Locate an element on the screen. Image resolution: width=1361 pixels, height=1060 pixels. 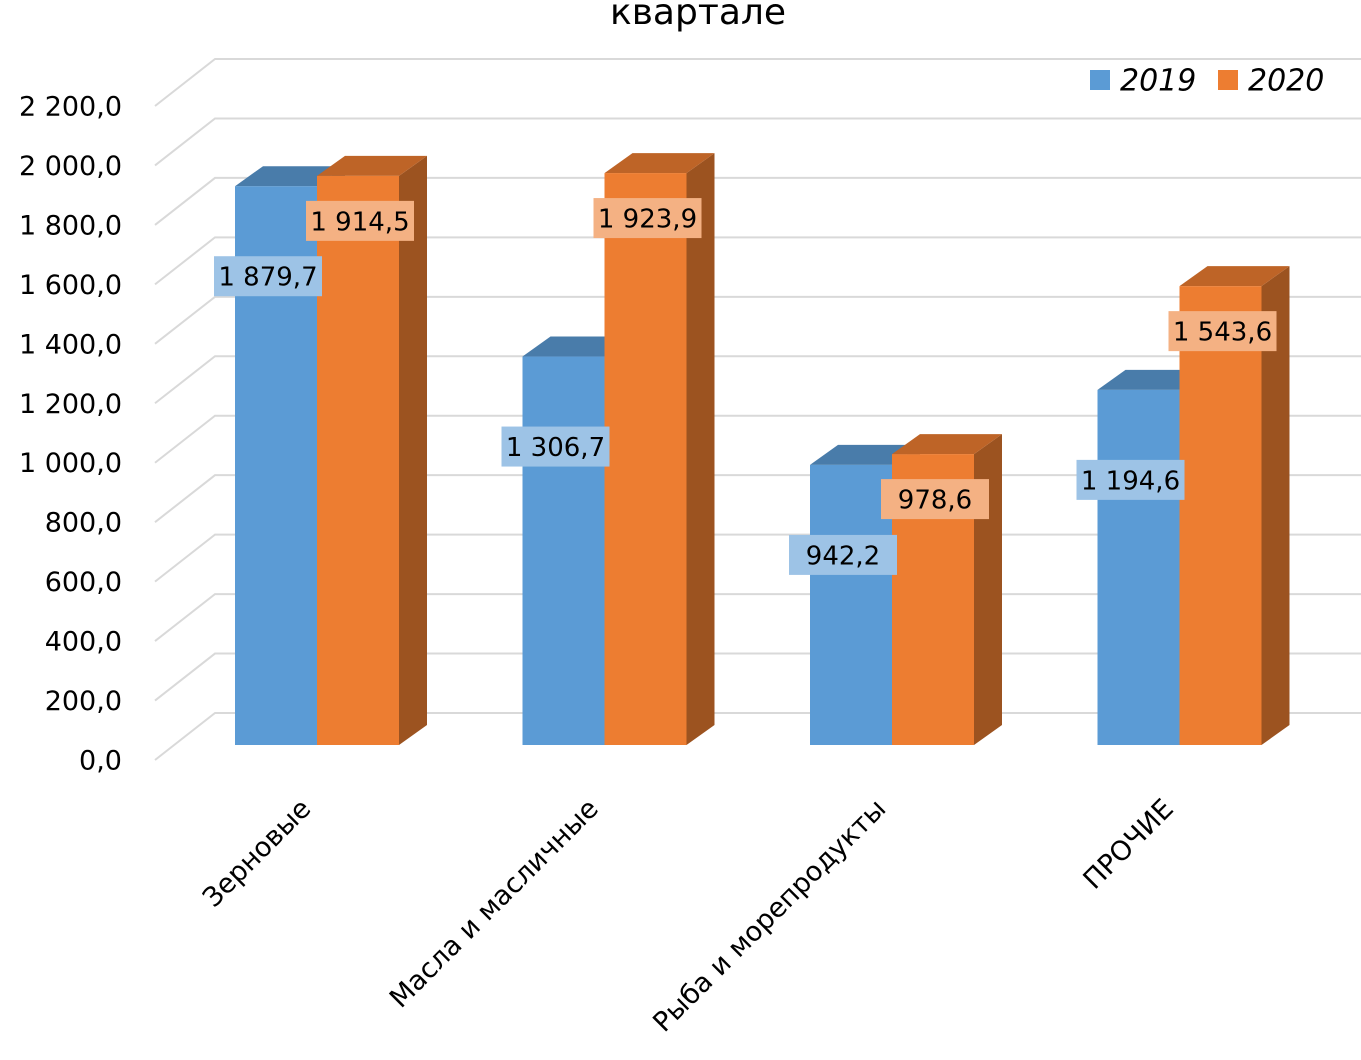
y-tick-label: 600,0 is located at coordinates (83, 582).